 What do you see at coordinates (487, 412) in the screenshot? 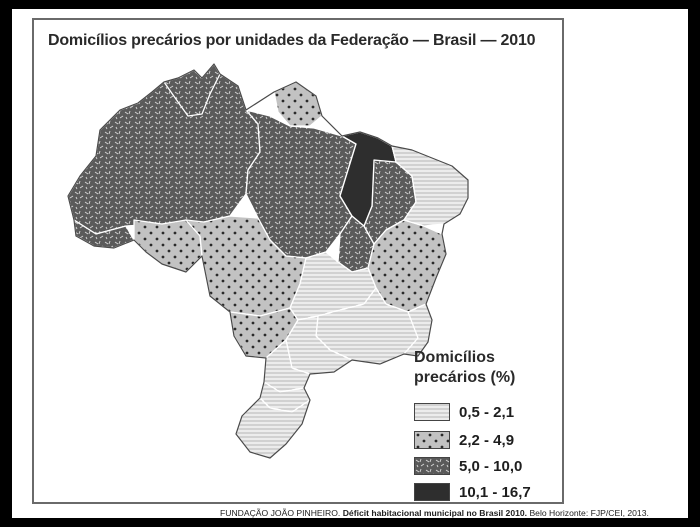
I see `legend-label: 0,5 - 2,1` at bounding box center [487, 412].